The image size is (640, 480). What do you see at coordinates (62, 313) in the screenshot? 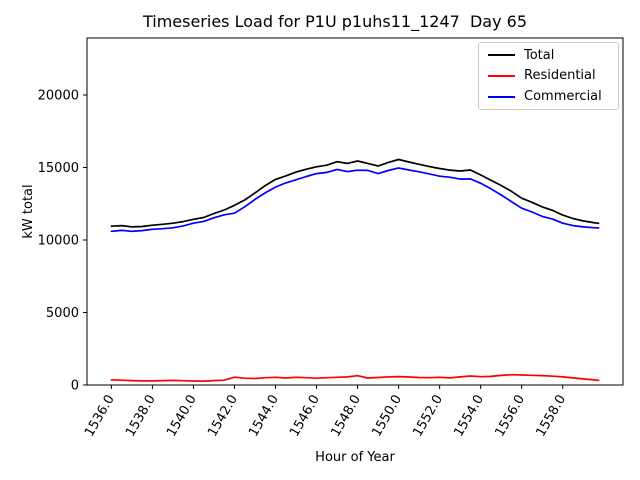
I see `y-tick-label: 5000` at bounding box center [62, 313].